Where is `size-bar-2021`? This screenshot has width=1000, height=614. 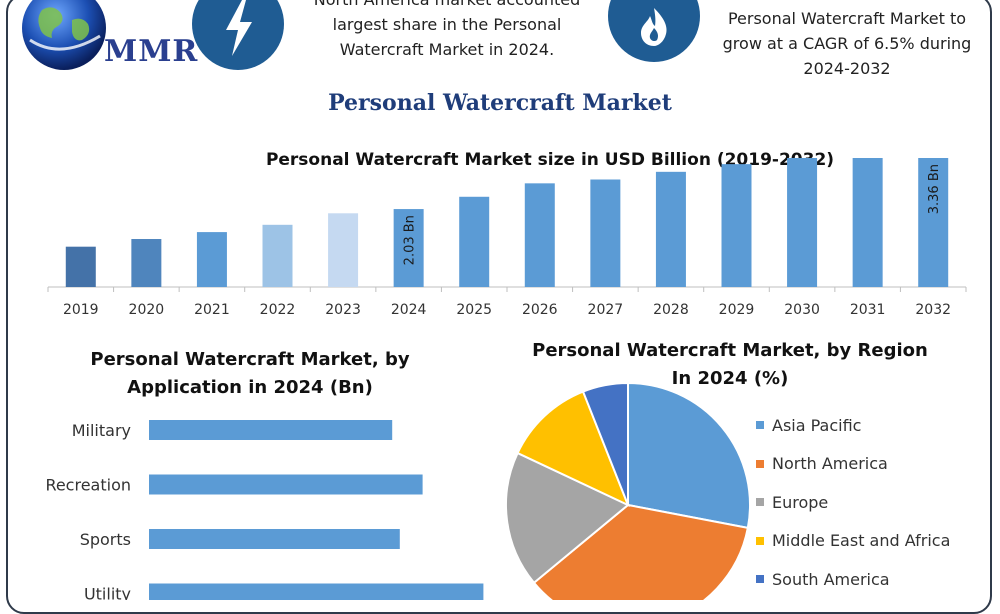
size-bar-2021 is located at coordinates (211, 259).